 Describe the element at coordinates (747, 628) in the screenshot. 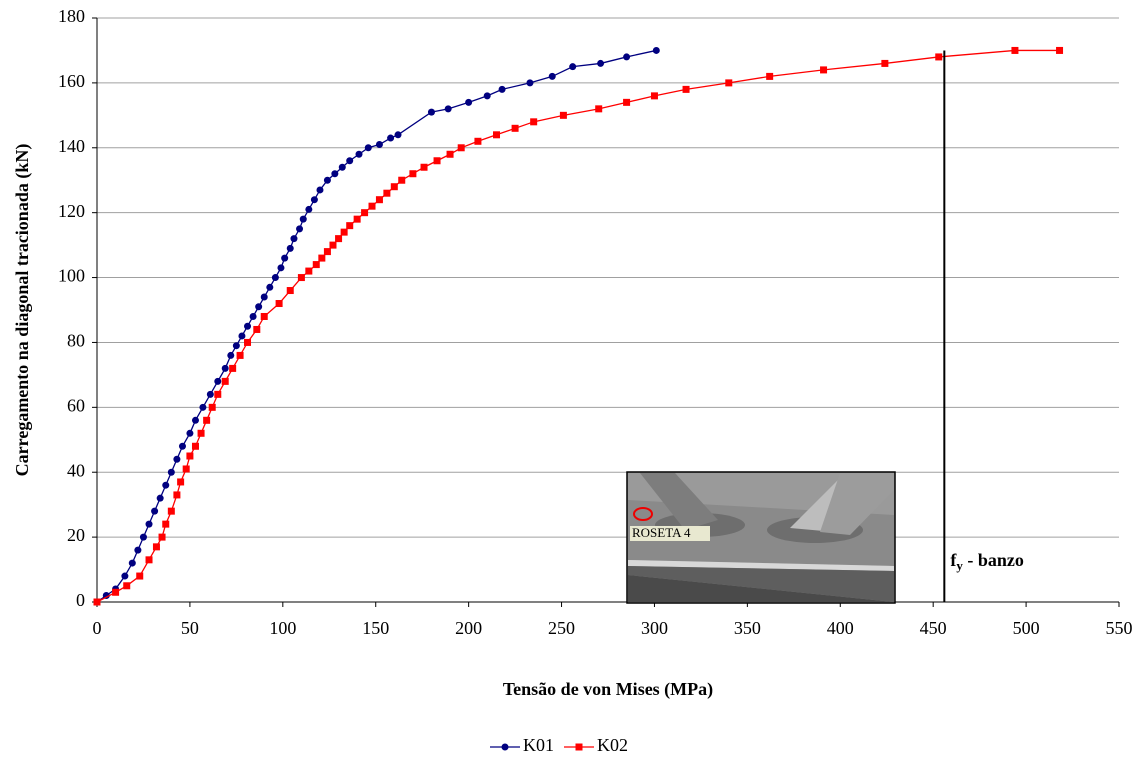

I see `x-tick-label: 350` at that location.